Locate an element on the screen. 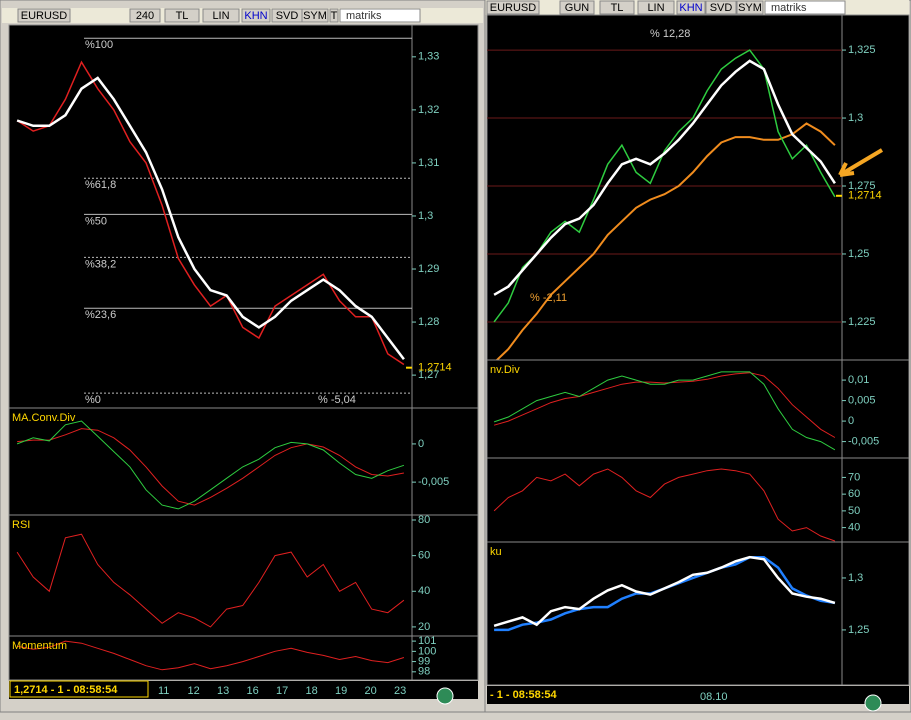 The width and height of the screenshot is (911, 720). annotation: % -2,11 is located at coordinates (548, 298).